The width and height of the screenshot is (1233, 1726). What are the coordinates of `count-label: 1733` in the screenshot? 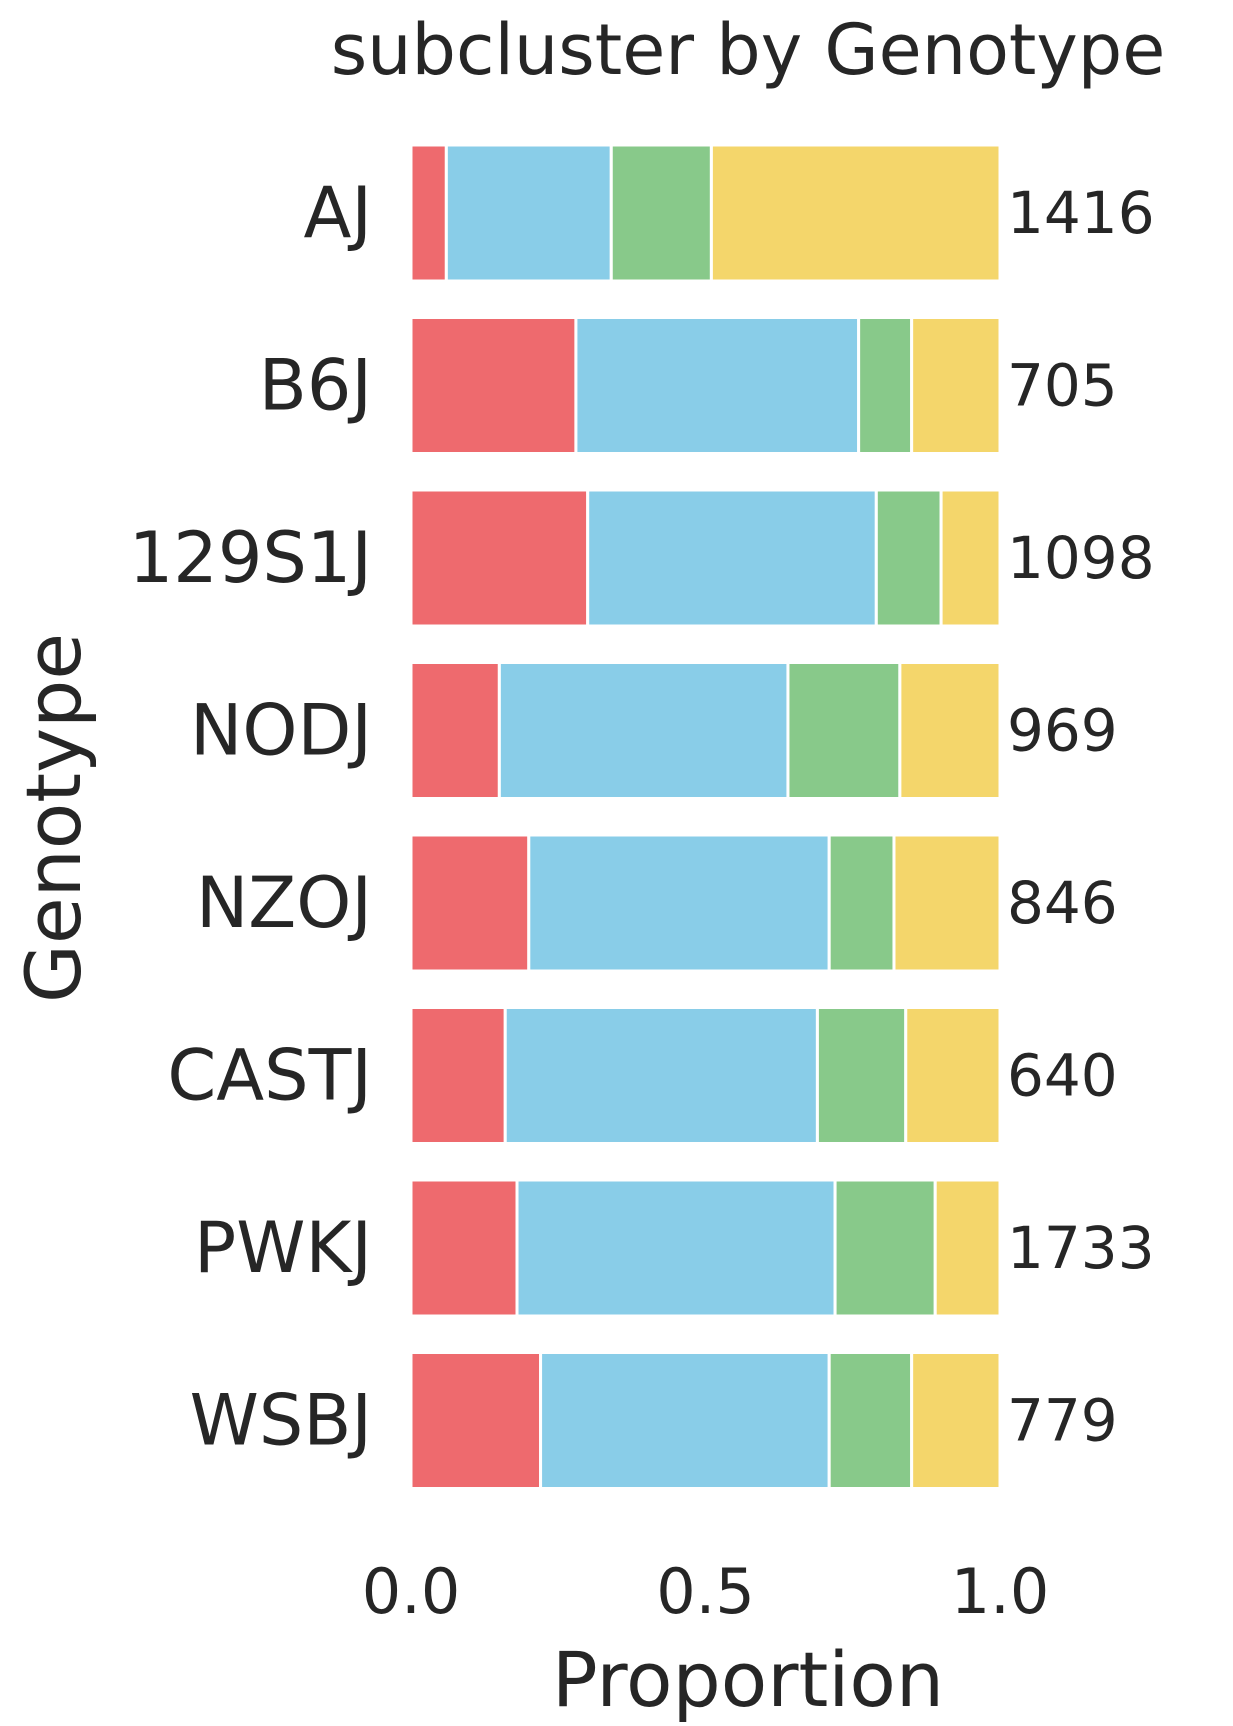 It's located at (1081, 1248).